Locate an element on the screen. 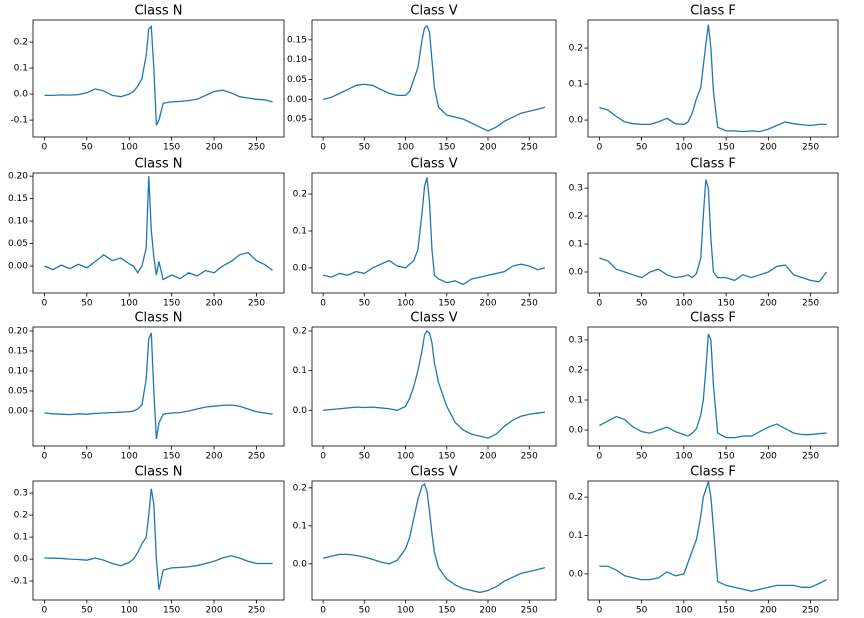  y-tick-label: -0.1 is located at coordinates (19, 121).